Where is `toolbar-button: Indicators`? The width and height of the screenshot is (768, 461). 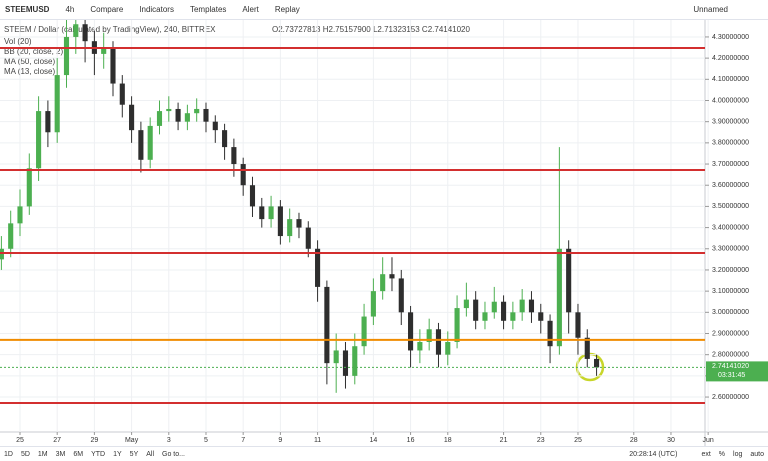
toolbar-button: Indicators is located at coordinates (156, 9).